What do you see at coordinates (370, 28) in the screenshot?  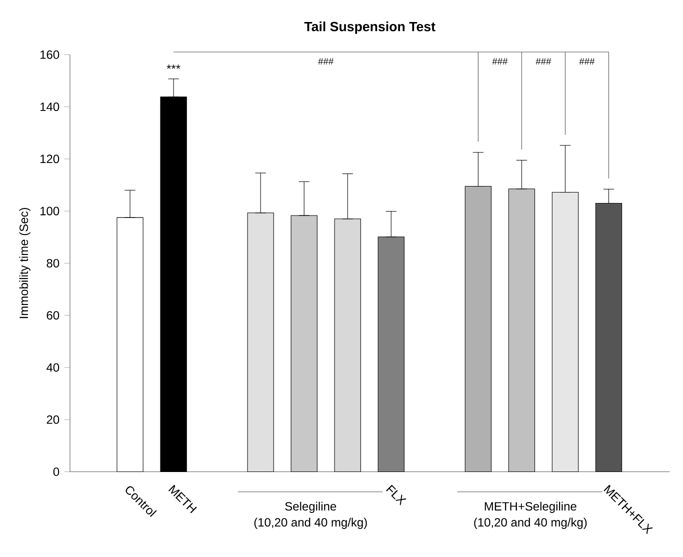 I see `chart-title: Tail Suspension Test` at bounding box center [370, 28].